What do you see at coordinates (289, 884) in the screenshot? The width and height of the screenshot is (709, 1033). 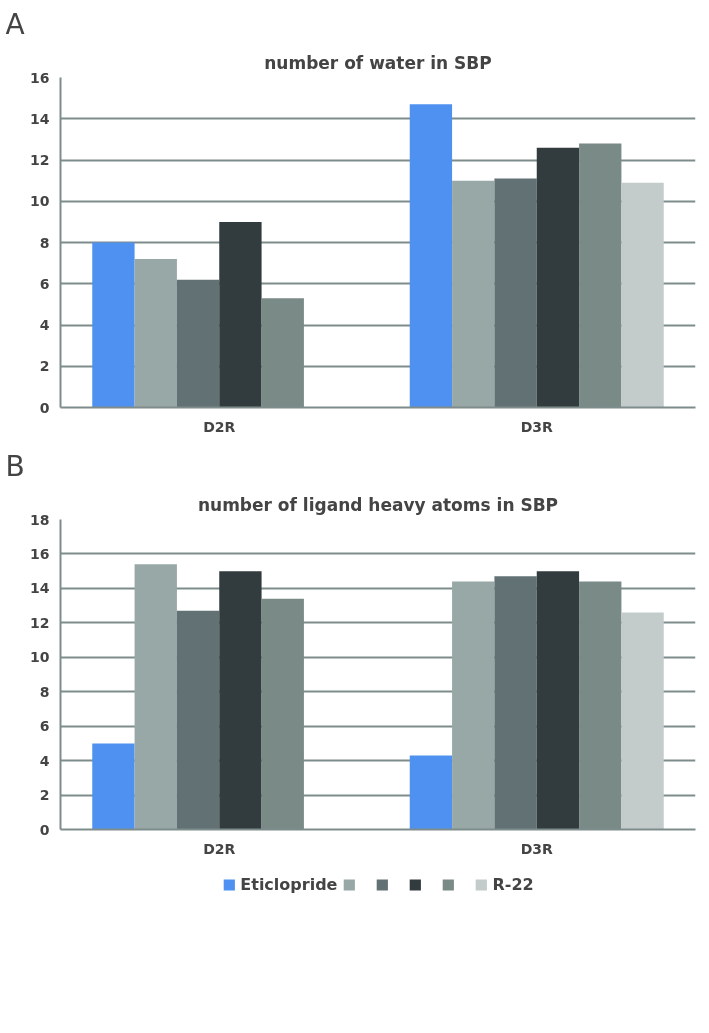 I see `legend-label: Eticlopride` at bounding box center [289, 884].